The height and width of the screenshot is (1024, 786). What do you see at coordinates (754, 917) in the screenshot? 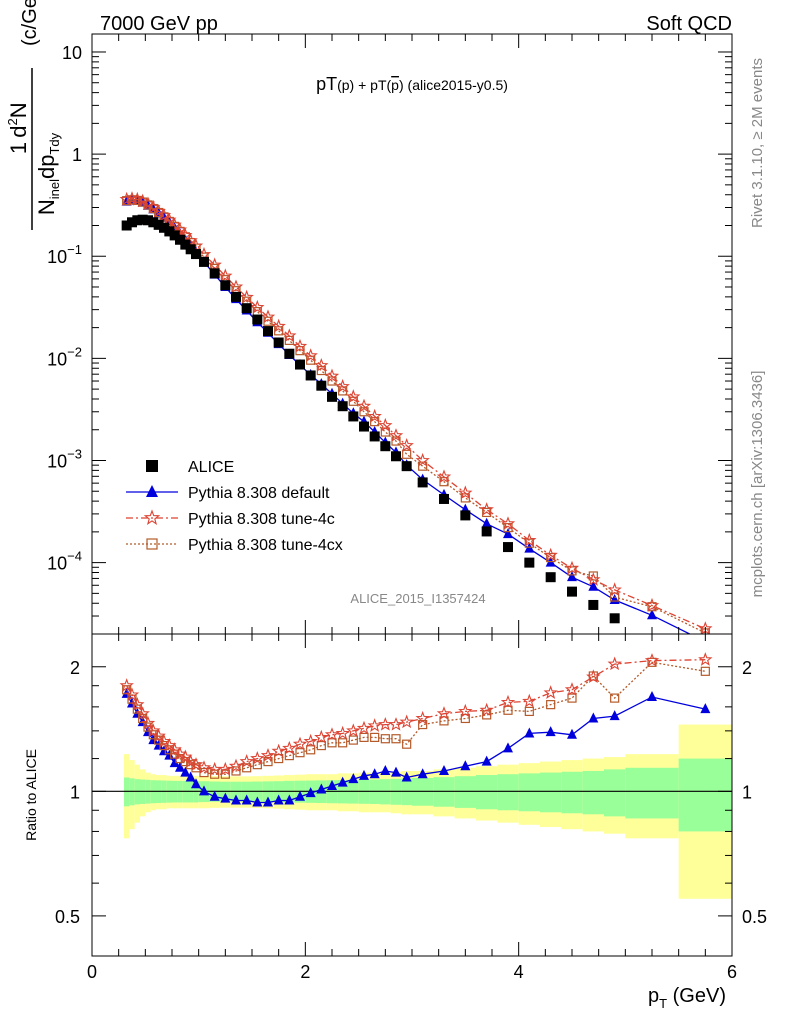
I see `ratio-y-tick-label-right: 0.5` at bounding box center [754, 917].